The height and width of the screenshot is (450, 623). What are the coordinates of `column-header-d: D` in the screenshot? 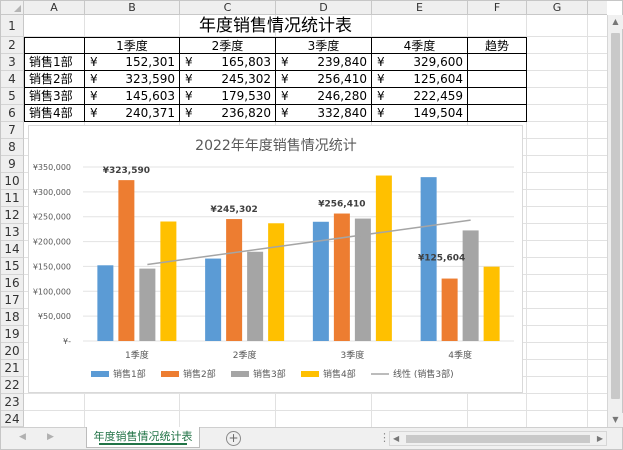 It's located at (324, 8).